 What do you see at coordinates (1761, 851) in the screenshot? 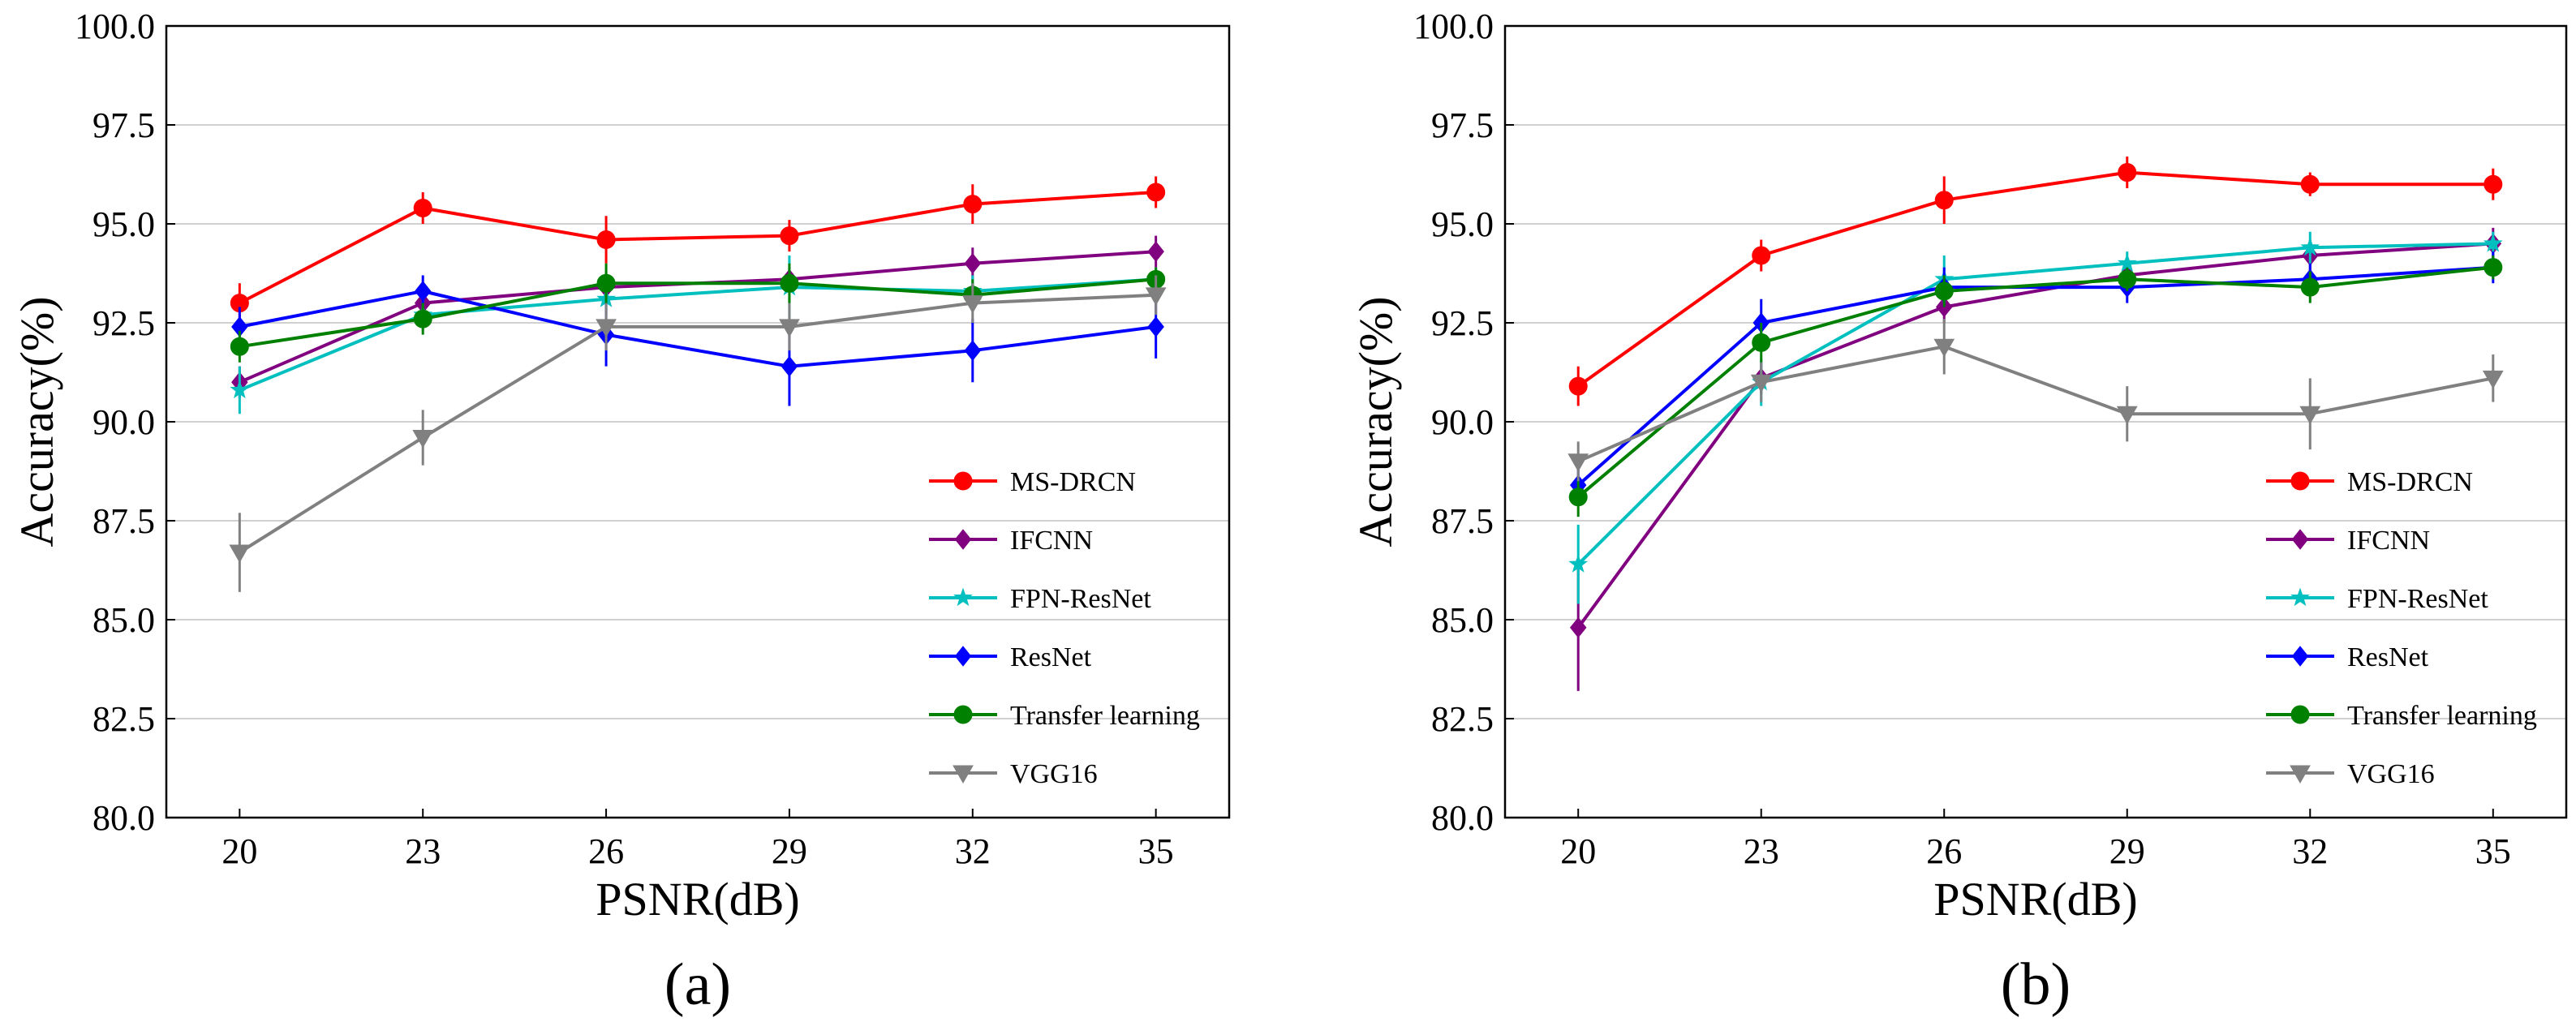
I see `x-tick-label: 23` at bounding box center [1761, 851].